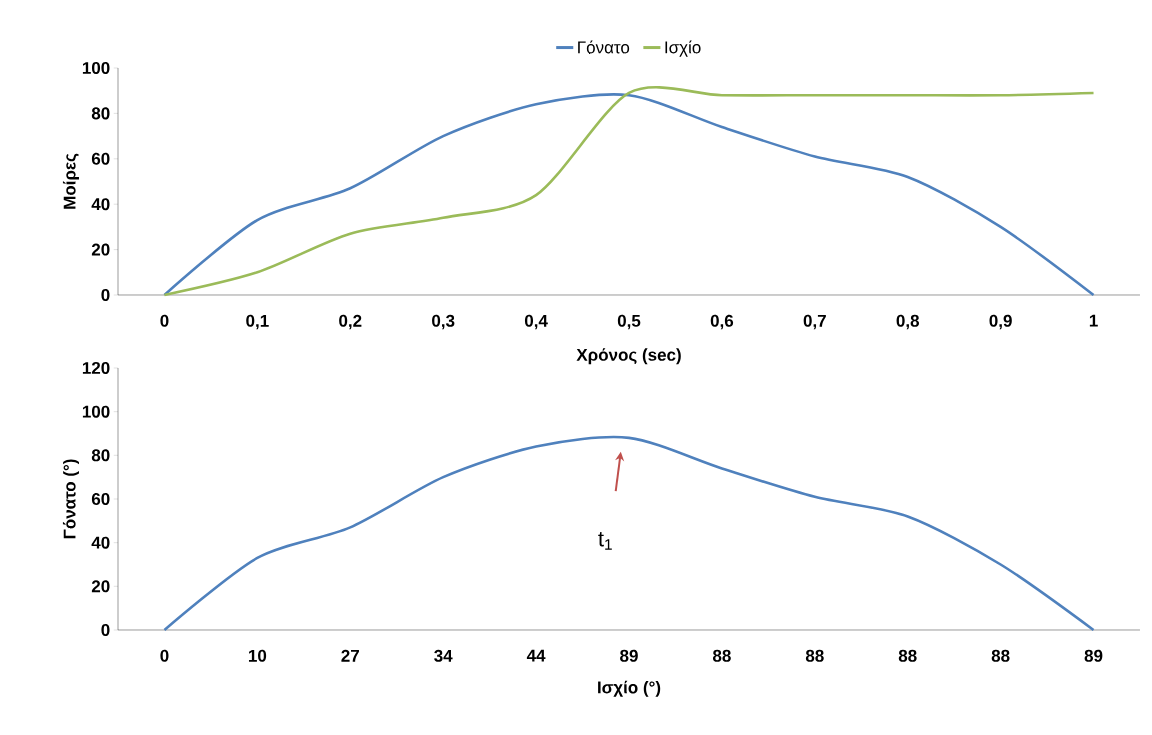 The width and height of the screenshot is (1152, 735). Describe the element at coordinates (814, 322) in the screenshot. I see `x-tick-label: 0,7` at that location.